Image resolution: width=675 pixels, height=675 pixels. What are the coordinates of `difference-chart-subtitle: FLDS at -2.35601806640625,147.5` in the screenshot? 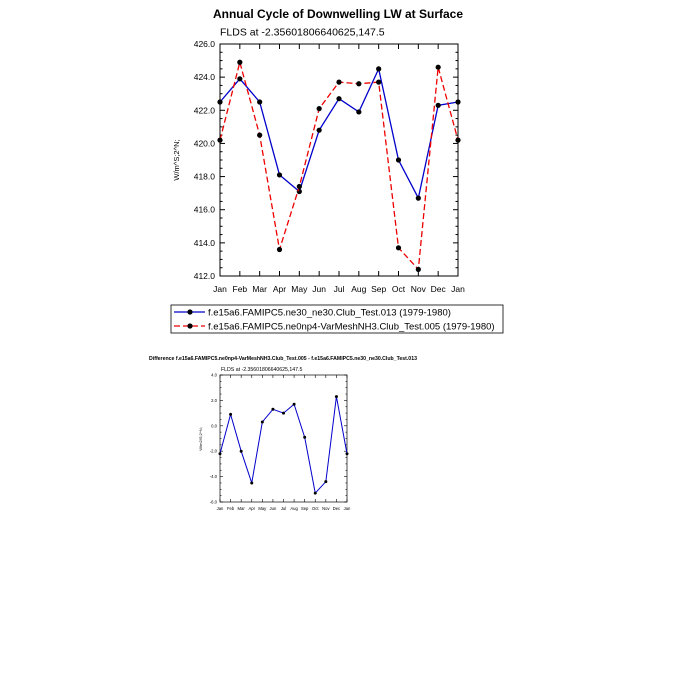 It's located at (261, 370).